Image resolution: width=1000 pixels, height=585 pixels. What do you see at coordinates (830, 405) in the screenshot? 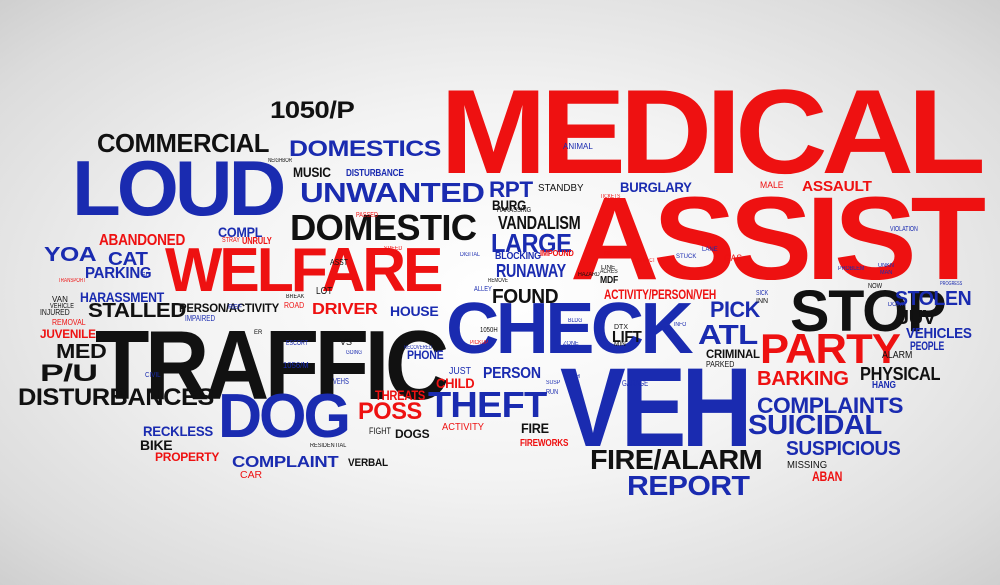
I see `word-complaints-20: COMPLAINTS` at bounding box center [830, 405].